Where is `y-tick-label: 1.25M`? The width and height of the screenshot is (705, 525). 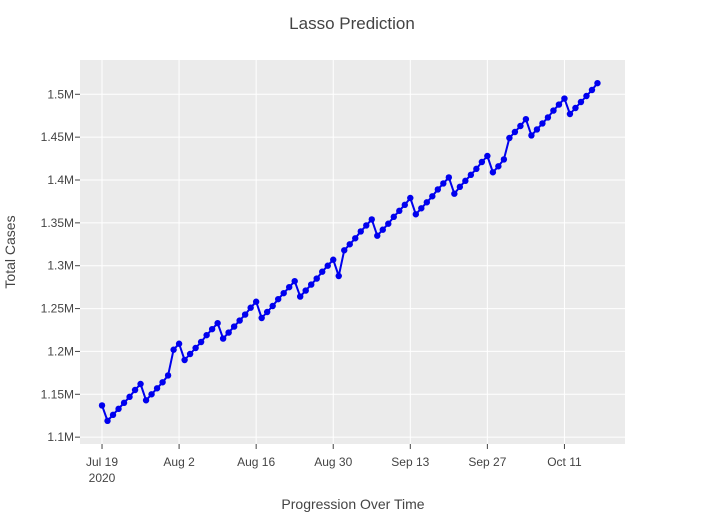
y-tick-label: 1.25M is located at coordinates (57, 309).